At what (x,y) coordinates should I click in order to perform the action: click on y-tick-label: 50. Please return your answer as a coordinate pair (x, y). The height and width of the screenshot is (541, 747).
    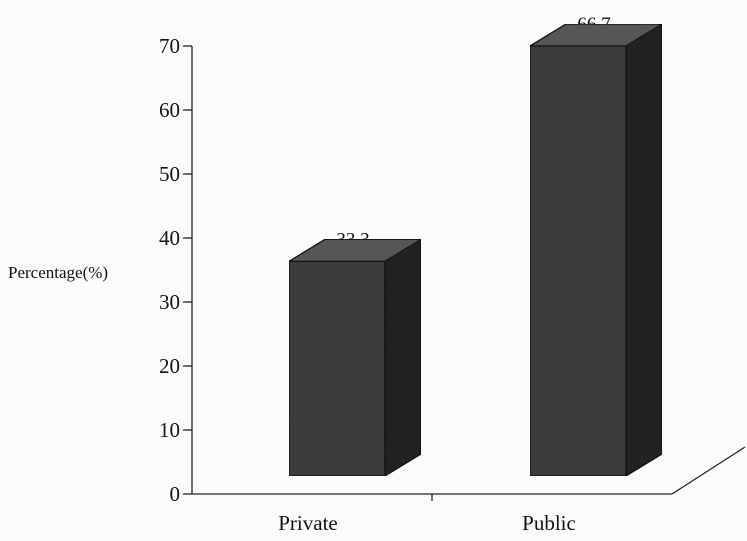
    Looking at the image, I should click on (169, 174).